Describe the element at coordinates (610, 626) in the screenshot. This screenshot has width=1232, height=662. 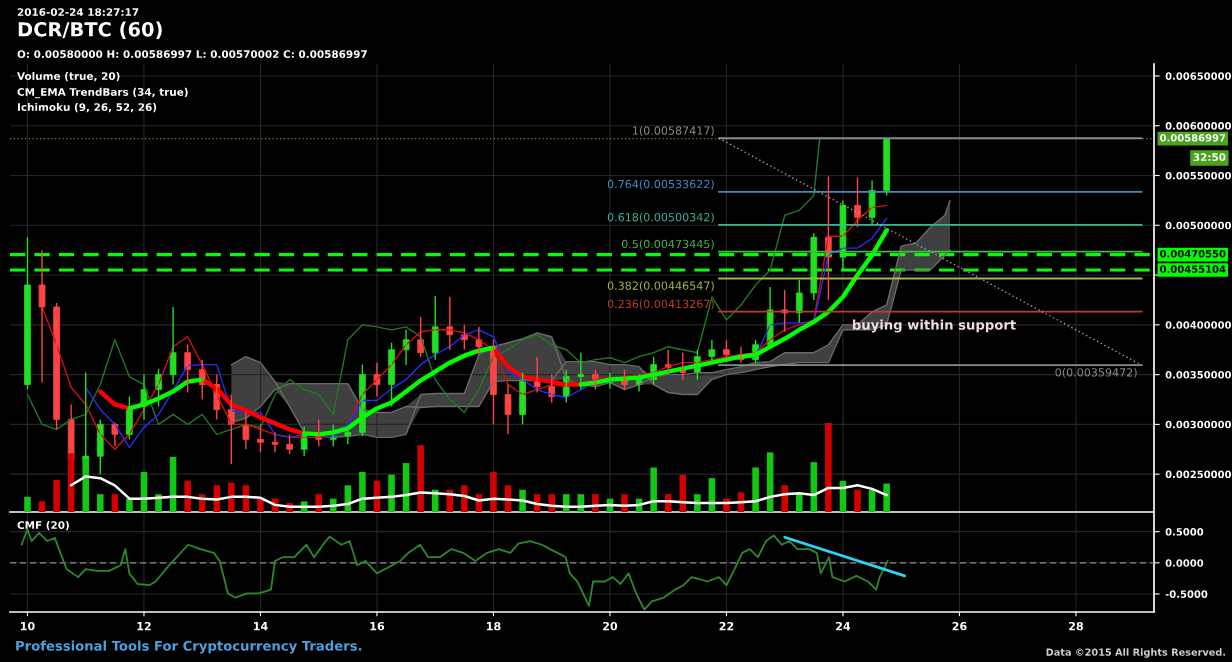
I see `x-tick-label: 20` at that location.